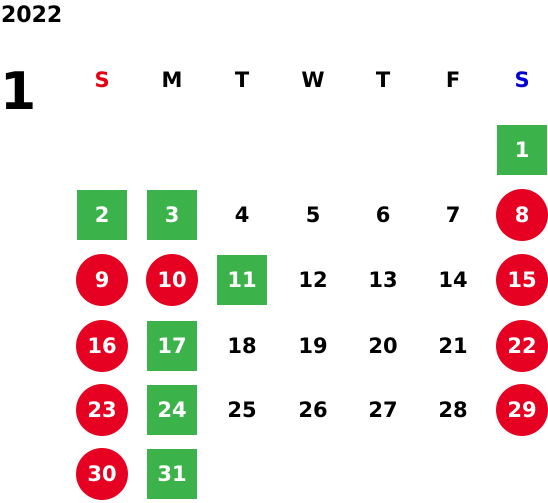 This screenshot has width=548, height=503. What do you see at coordinates (172, 474) in the screenshot?
I see `day-cell-31: 31` at bounding box center [172, 474].